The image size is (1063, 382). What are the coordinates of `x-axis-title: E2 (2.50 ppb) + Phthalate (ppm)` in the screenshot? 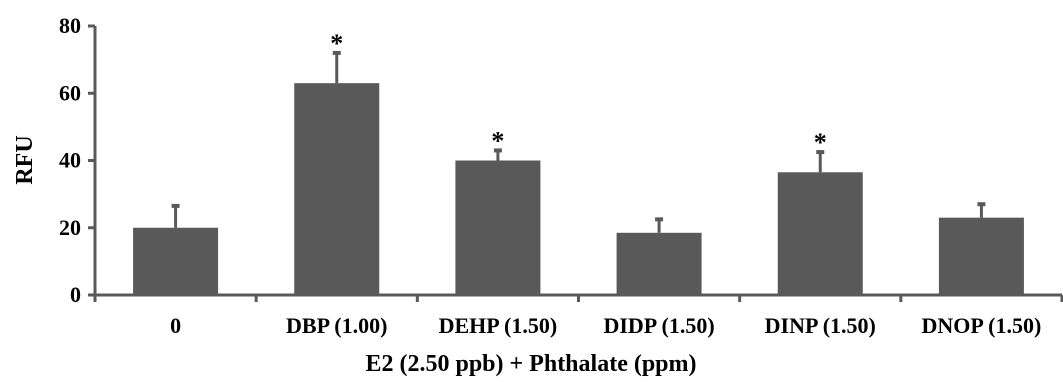 It's located at (530, 364).